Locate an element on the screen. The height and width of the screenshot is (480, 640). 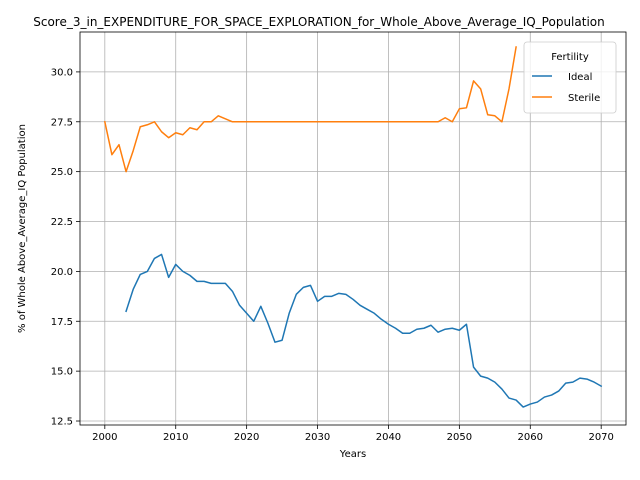
x-tick-label: 2030 is located at coordinates (317, 437).